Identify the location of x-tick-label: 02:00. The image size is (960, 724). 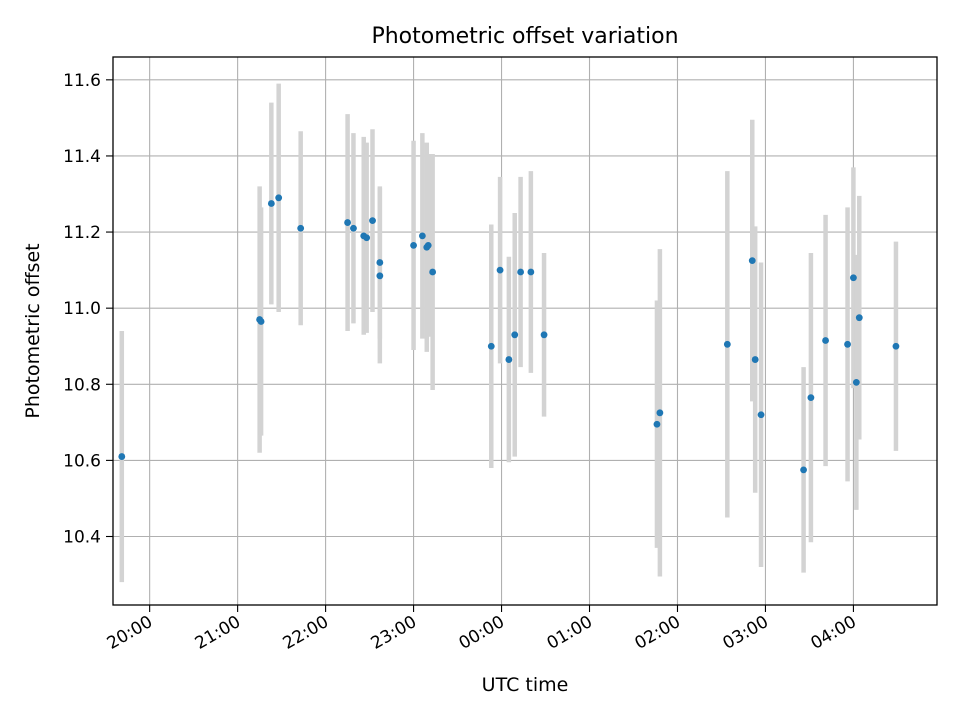
(658, 633).